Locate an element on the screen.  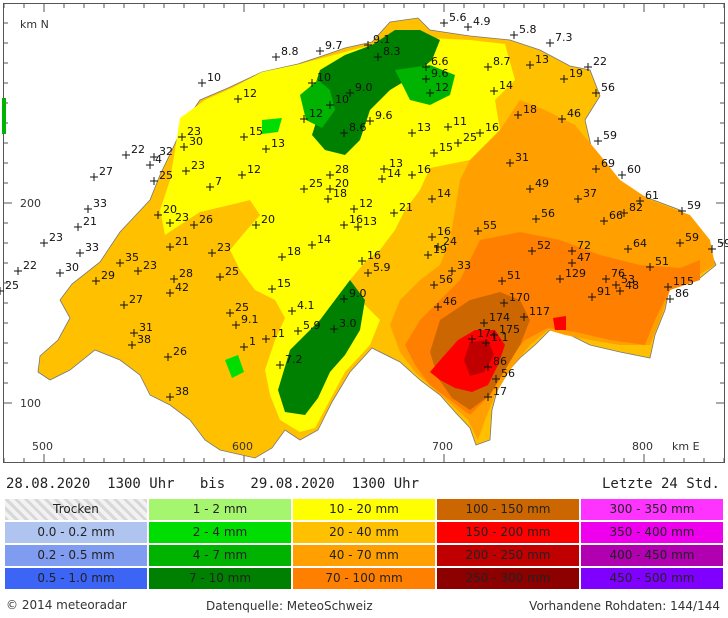
station-marker: 7 is located at coordinates (214, 183).